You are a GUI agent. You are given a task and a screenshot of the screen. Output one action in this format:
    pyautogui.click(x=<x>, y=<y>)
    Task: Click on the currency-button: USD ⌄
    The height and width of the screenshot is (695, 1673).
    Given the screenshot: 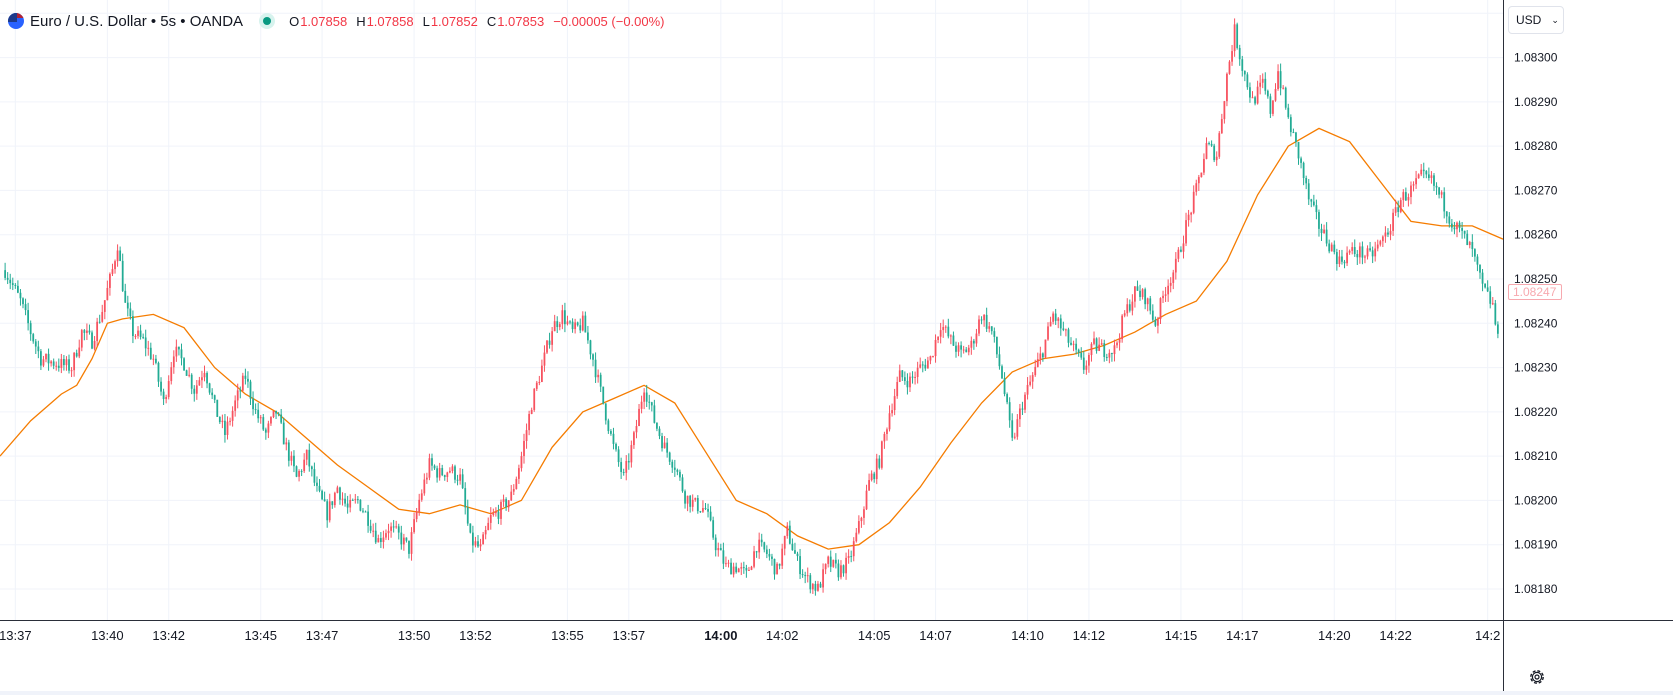 What is the action you would take?
    pyautogui.click(x=1536, y=20)
    